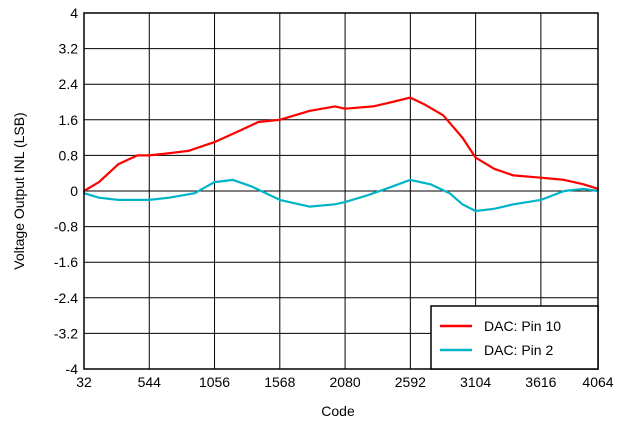 The height and width of the screenshot is (424, 631). What do you see at coordinates (522, 326) in the screenshot?
I see `legend-label-pin-10: DAC: Pin 10` at bounding box center [522, 326].